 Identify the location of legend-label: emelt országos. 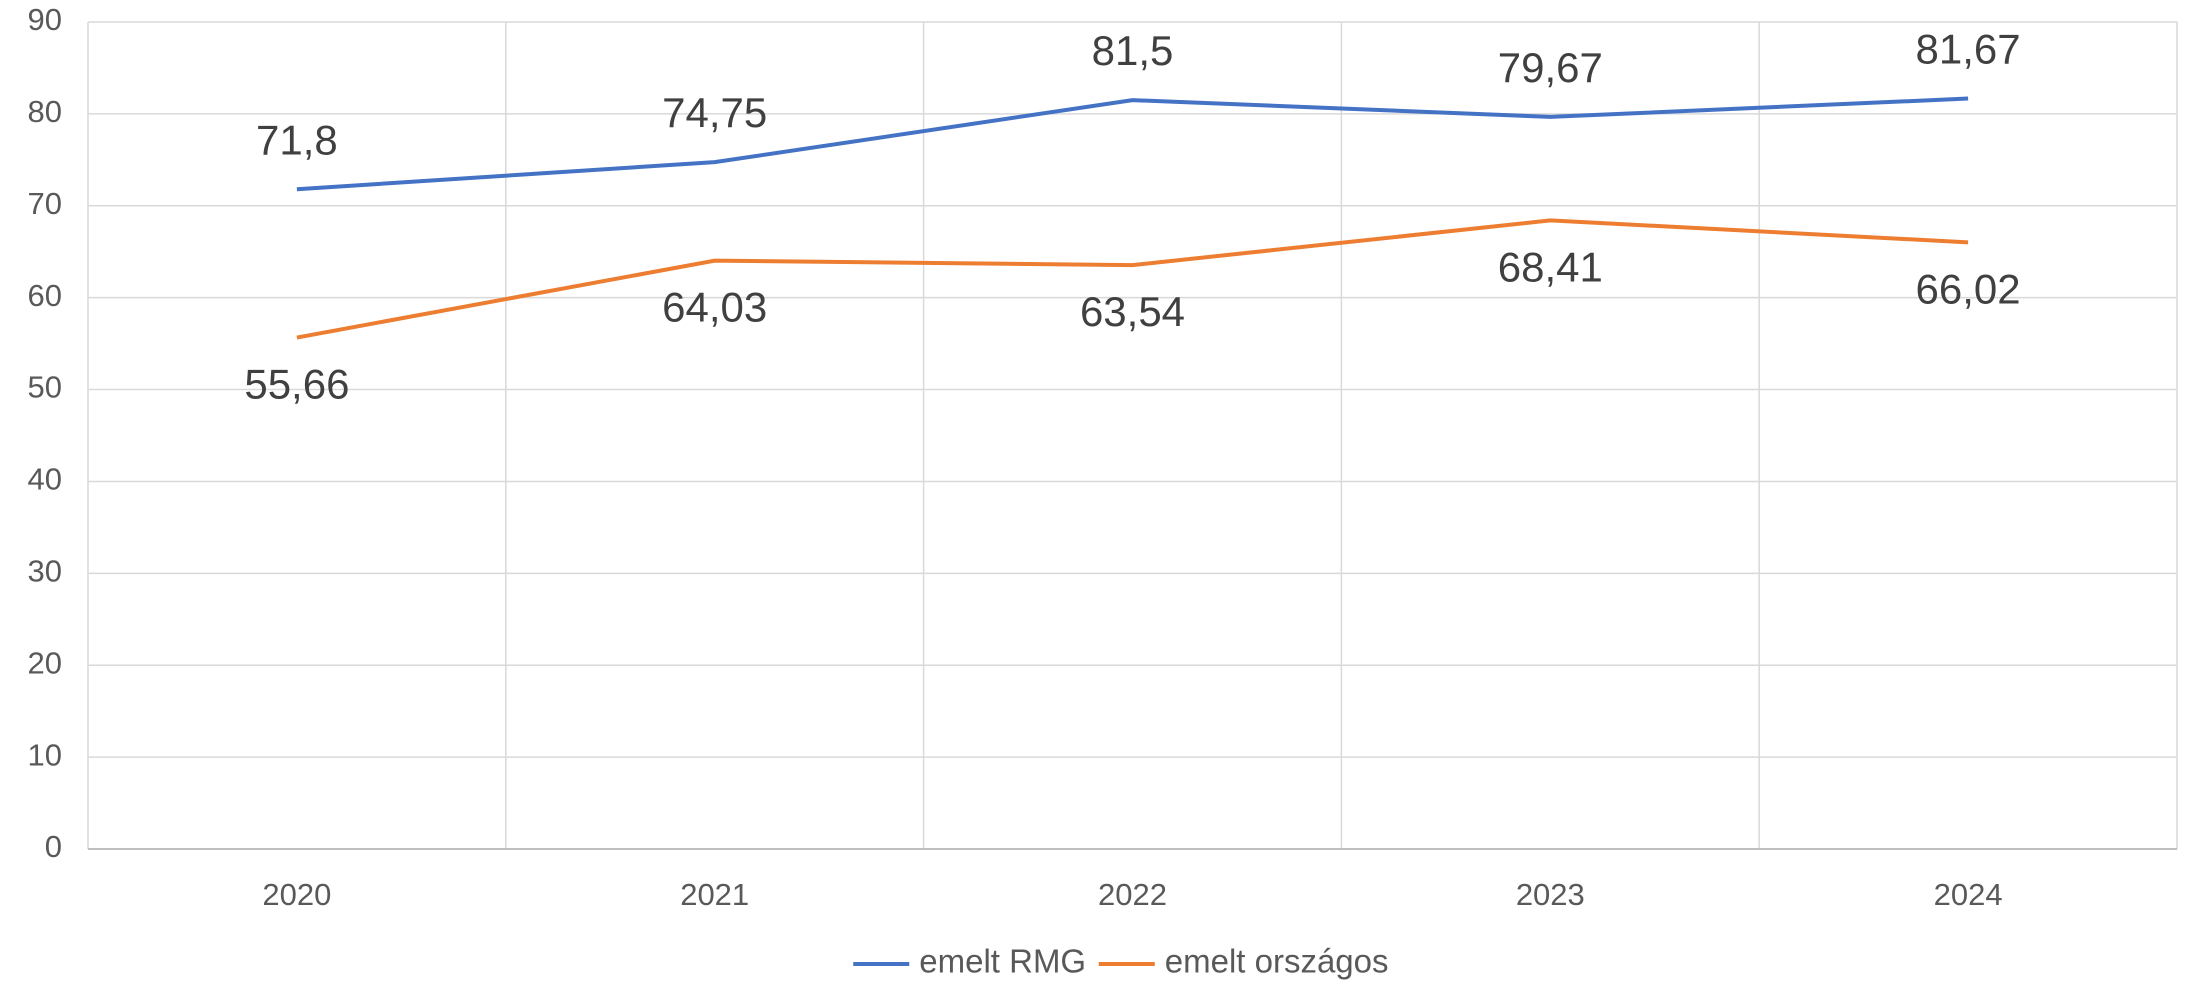
(1277, 961).